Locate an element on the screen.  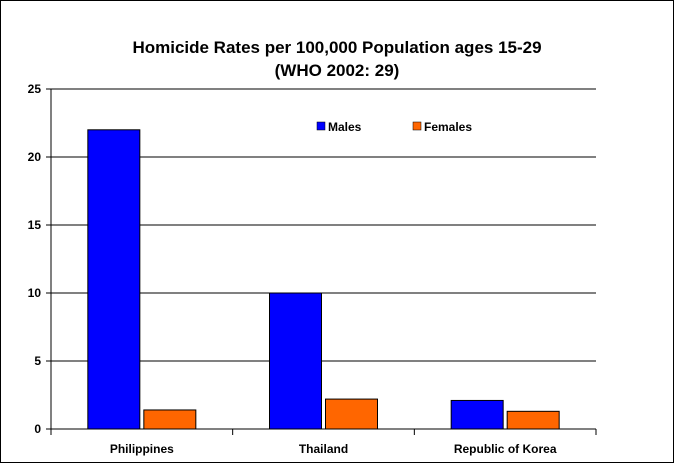
x-tick-label: Philippines is located at coordinates (142, 449).